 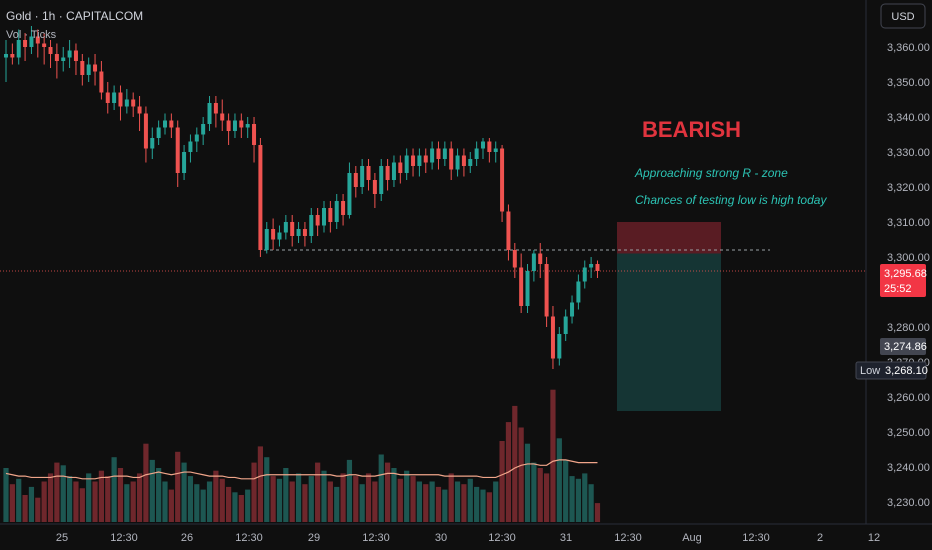 I want to click on candle-countdown: 25:52, so click(x=898, y=289).